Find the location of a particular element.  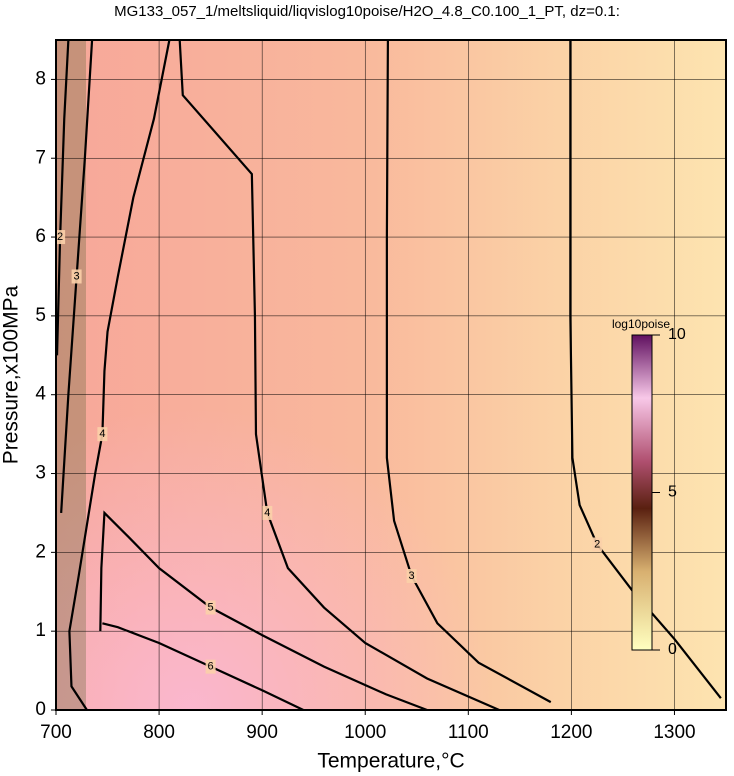

left-dark-band is located at coordinates (71, 375).